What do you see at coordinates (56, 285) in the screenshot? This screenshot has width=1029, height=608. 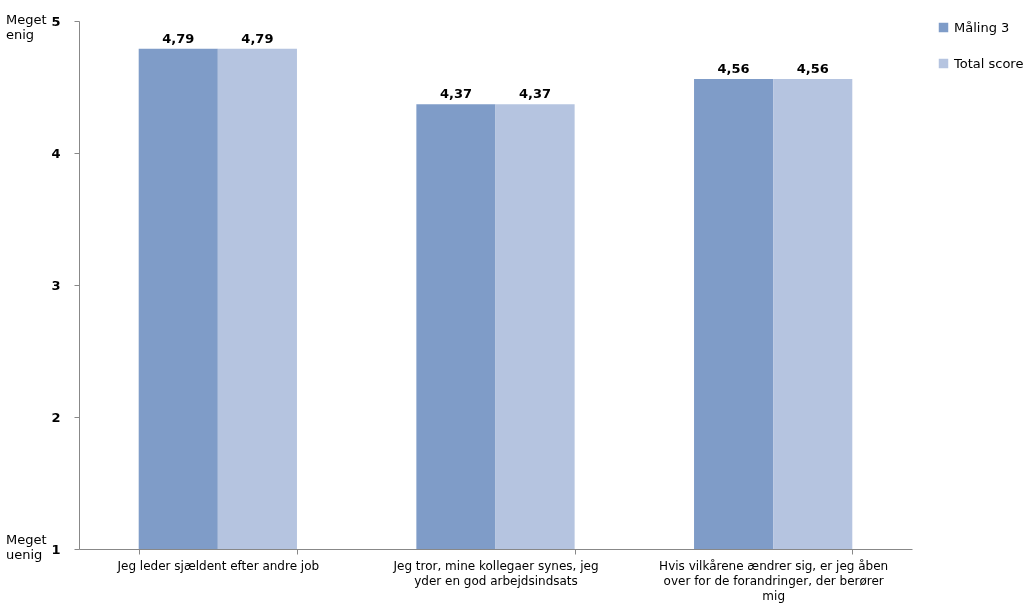 I see `y-tick-label: 3` at bounding box center [56, 285].